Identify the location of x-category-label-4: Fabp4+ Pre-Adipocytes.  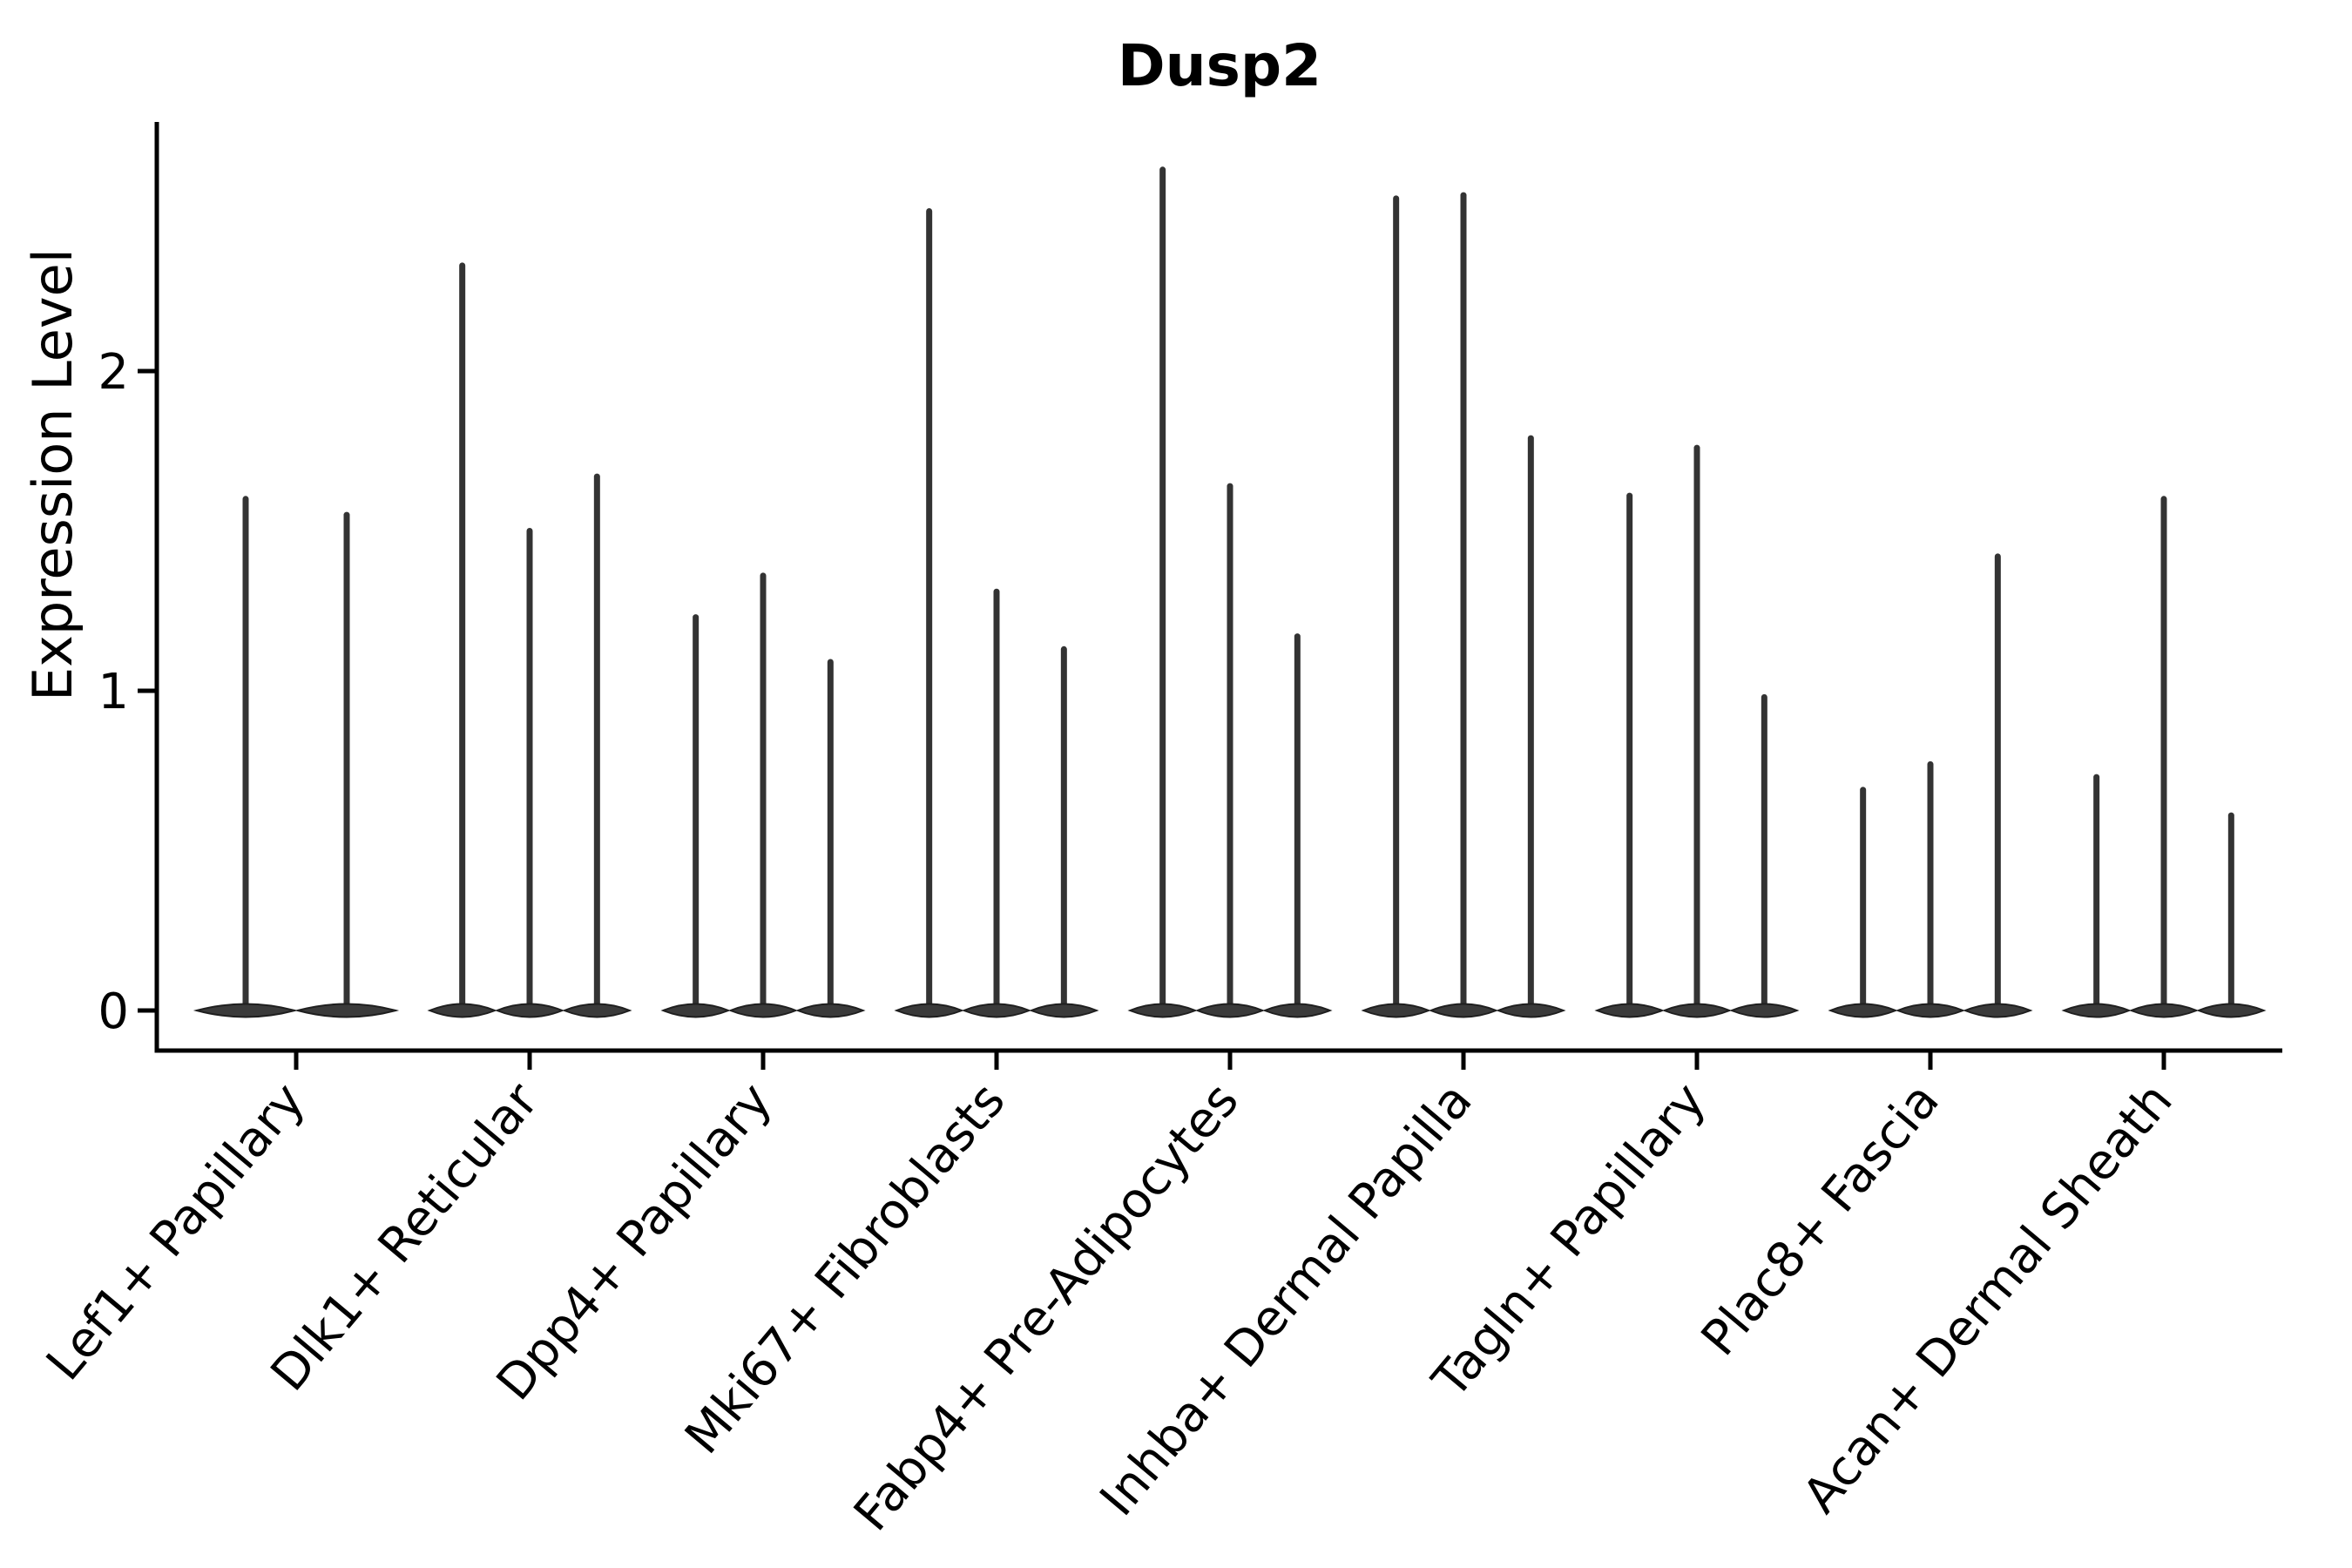
(1046, 1307).